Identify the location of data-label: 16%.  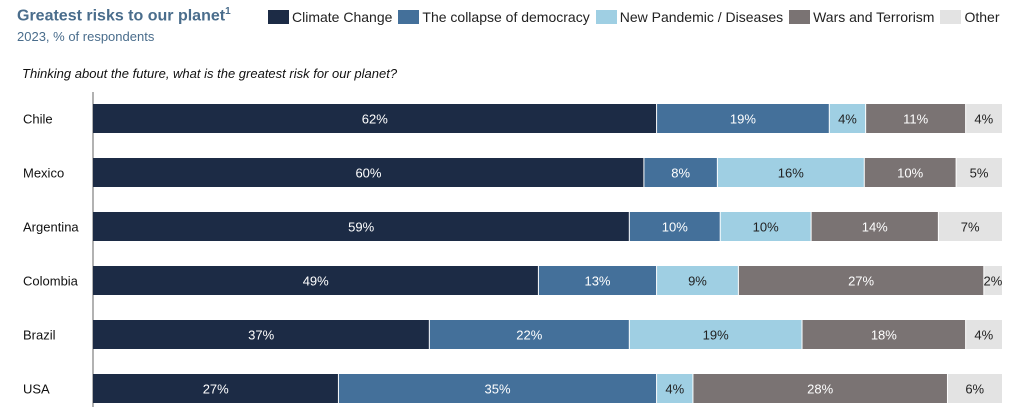
(791, 173).